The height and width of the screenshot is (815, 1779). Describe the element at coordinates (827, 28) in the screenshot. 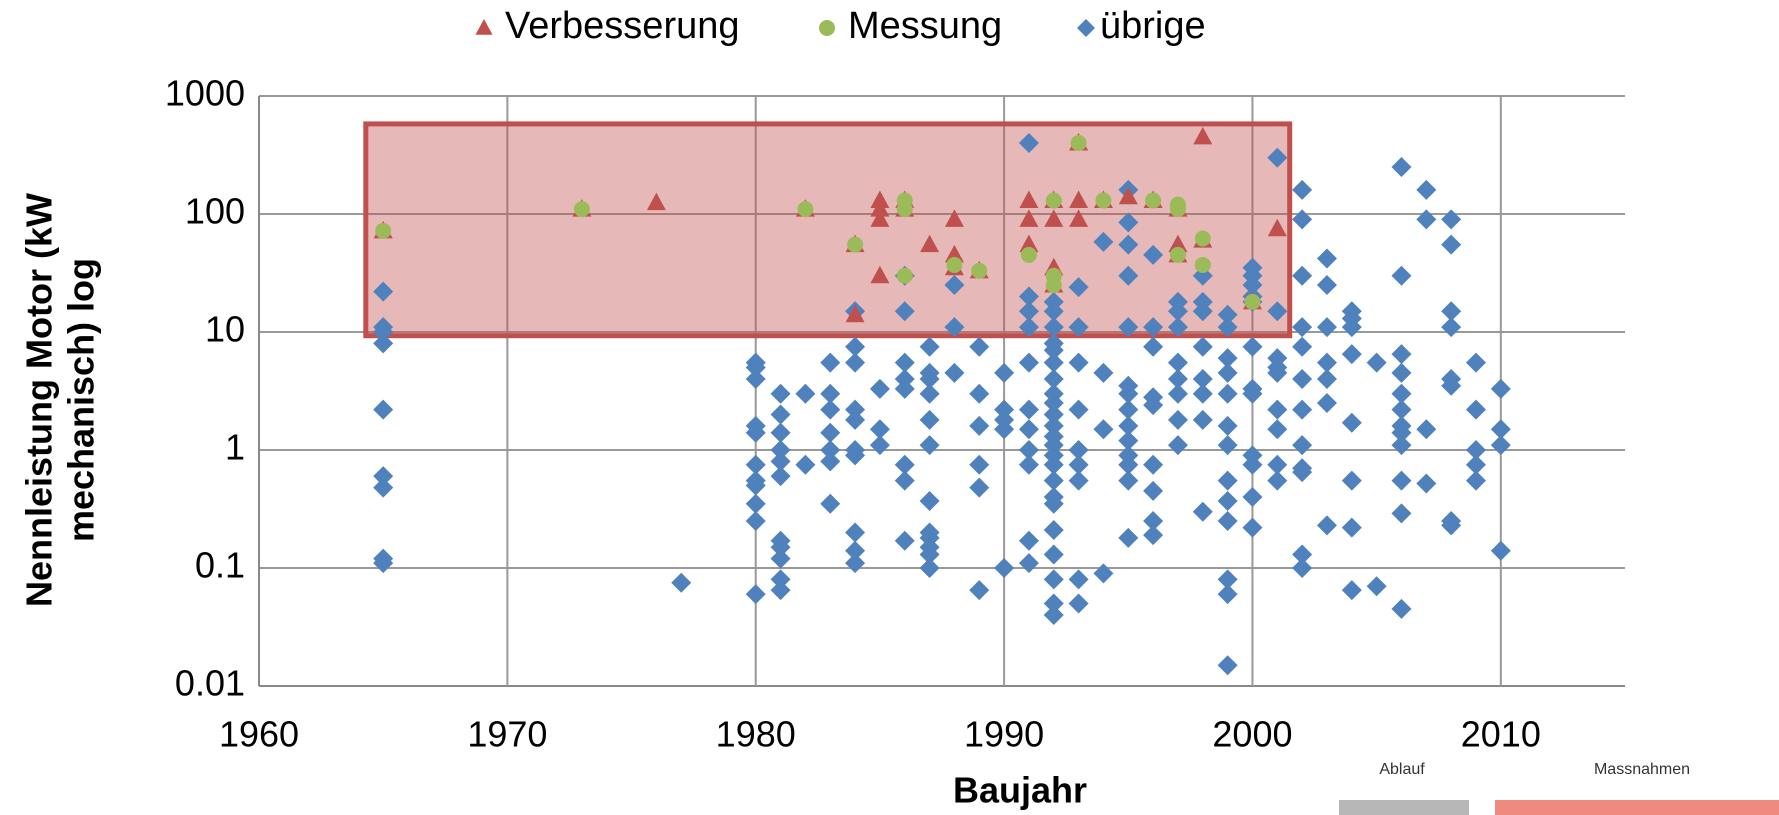

I see `legend-marker` at that location.